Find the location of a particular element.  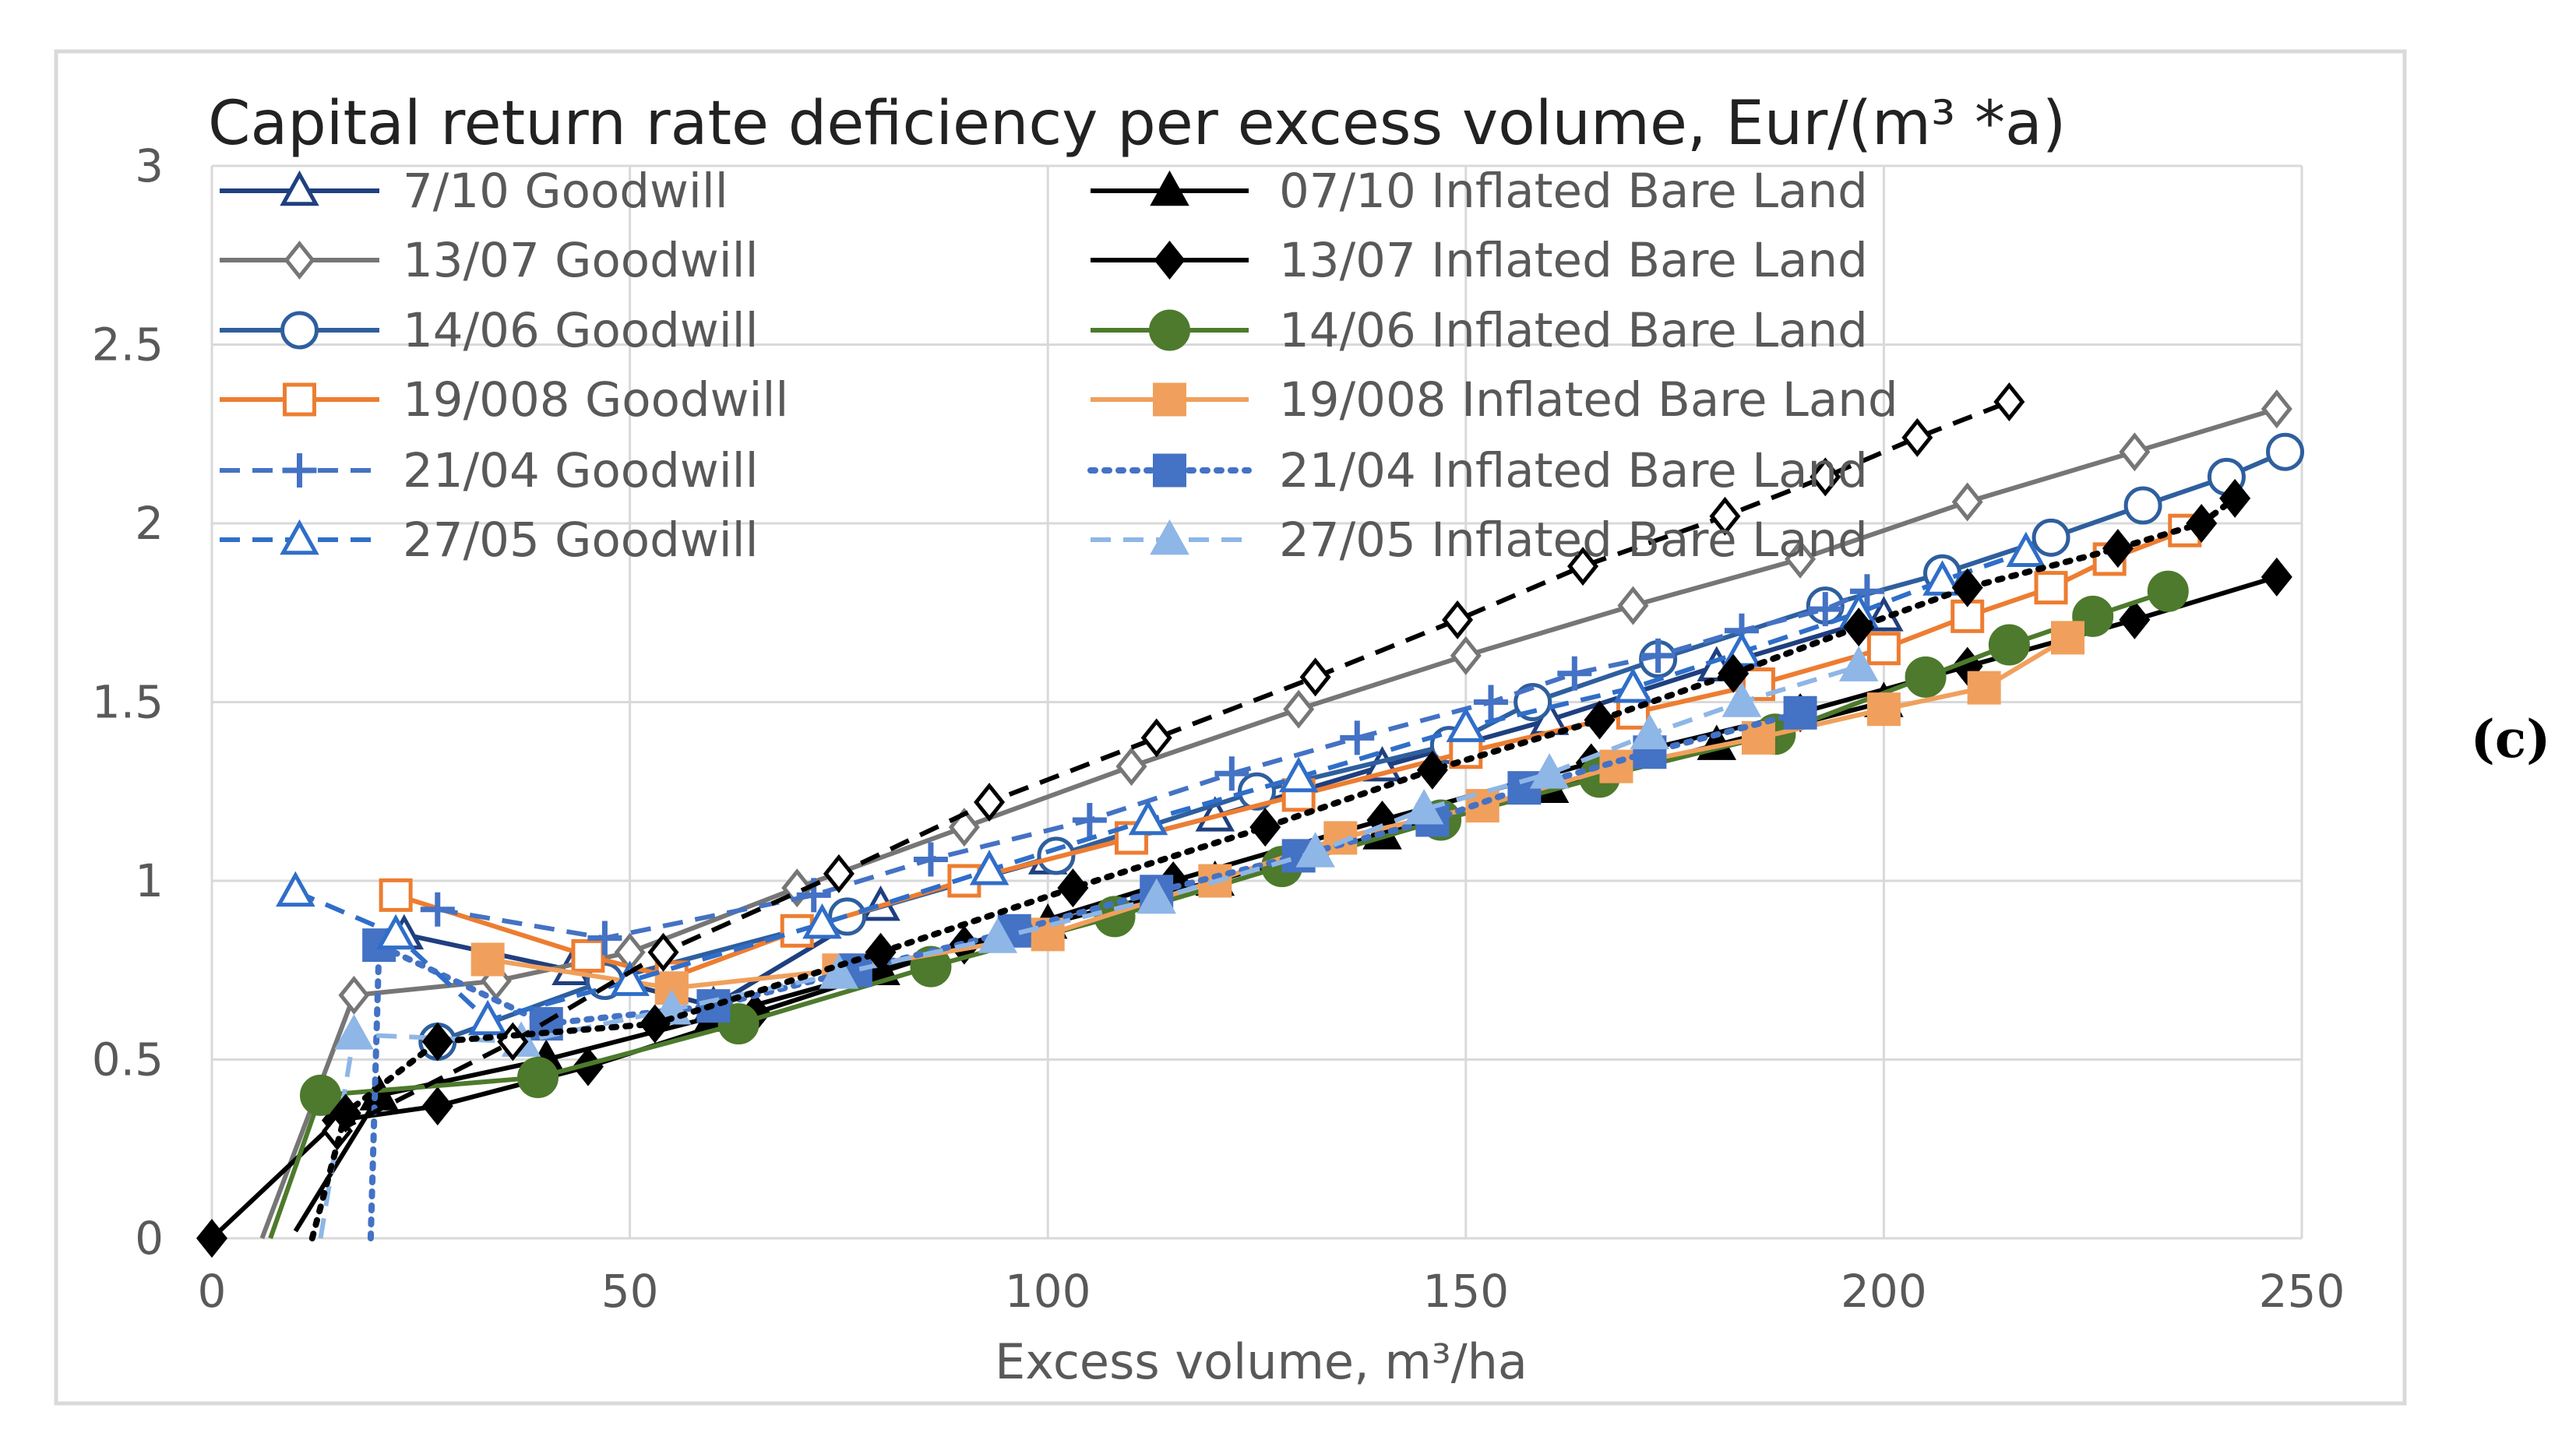

legend-entry: 27/05 Goodwill is located at coordinates (490, 540).